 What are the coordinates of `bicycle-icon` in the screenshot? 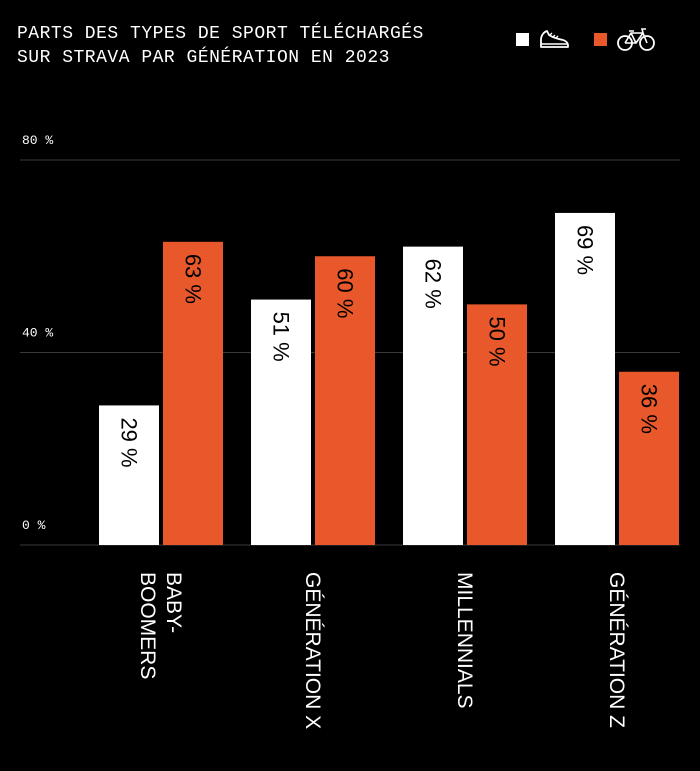 It's located at (636, 39).